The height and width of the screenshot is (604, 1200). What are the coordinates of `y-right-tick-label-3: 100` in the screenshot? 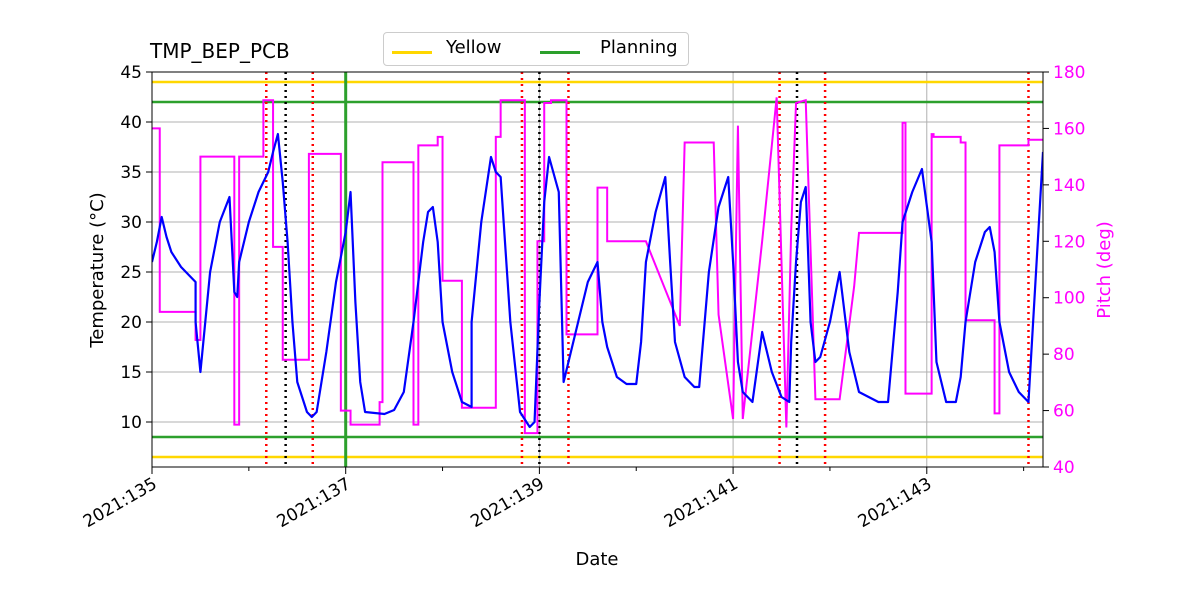 It's located at (1069, 299).